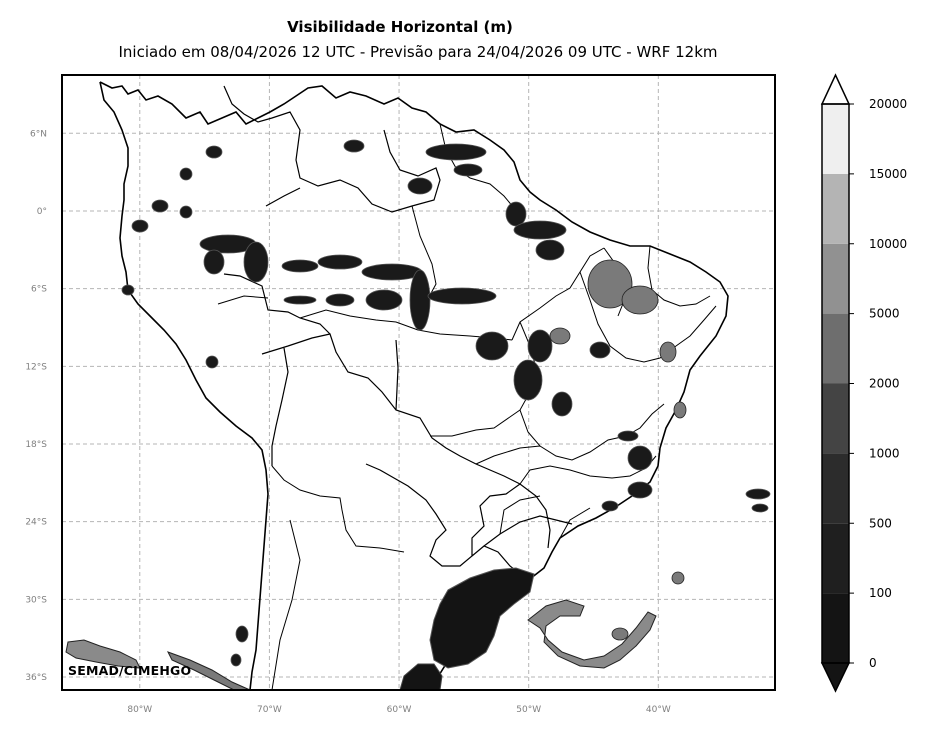 The image size is (932, 735). Describe the element at coordinates (835, 89) in the screenshot. I see `colorbar-extend-max` at that location.